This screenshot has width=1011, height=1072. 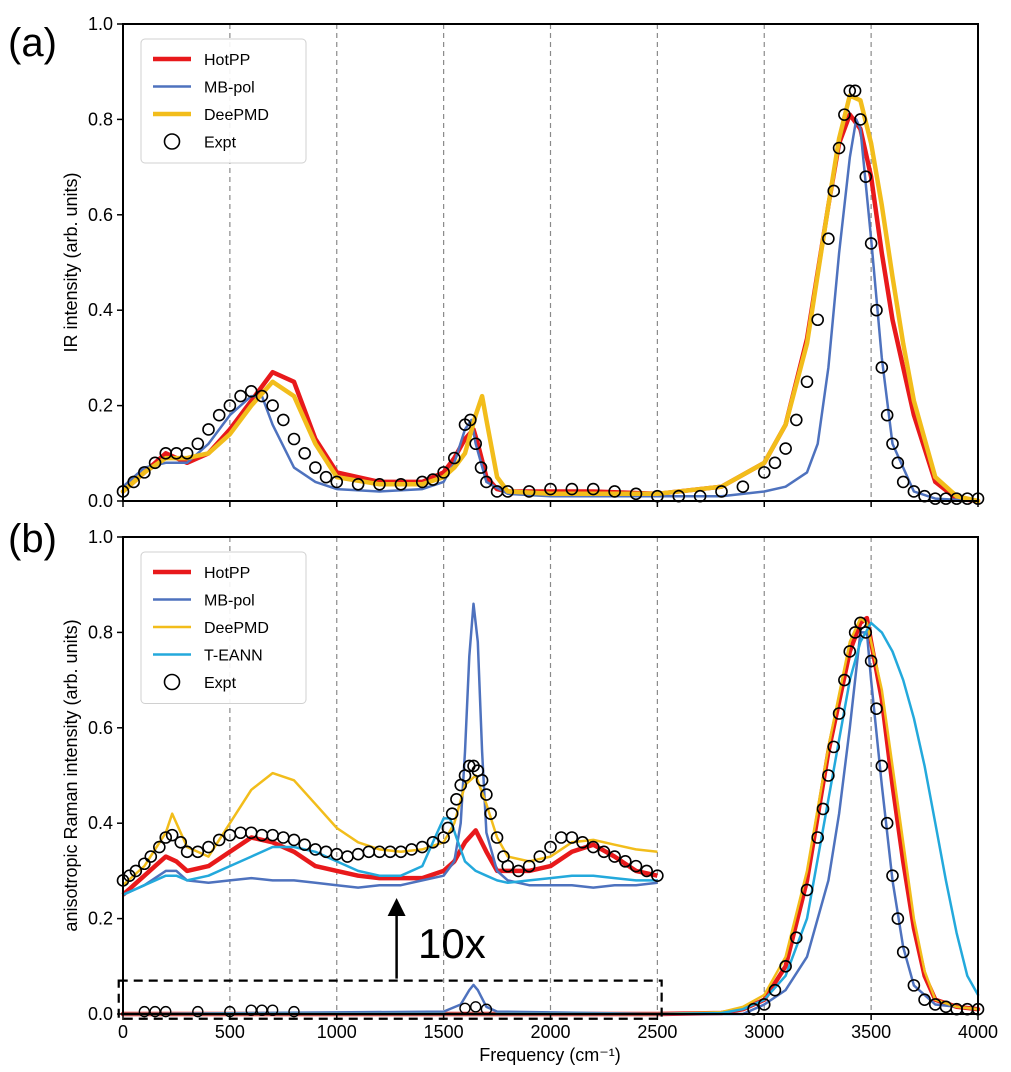 I want to click on magnification-label: 10x, so click(x=452, y=943).